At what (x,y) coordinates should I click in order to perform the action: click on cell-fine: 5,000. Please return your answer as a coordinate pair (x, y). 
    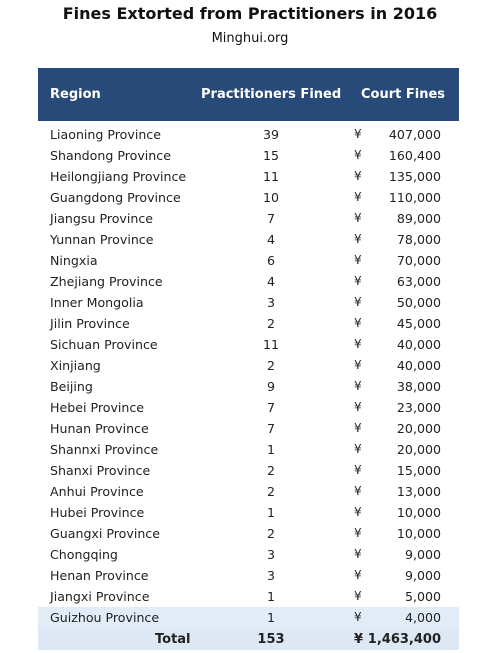
    Looking at the image, I should click on (422, 596).